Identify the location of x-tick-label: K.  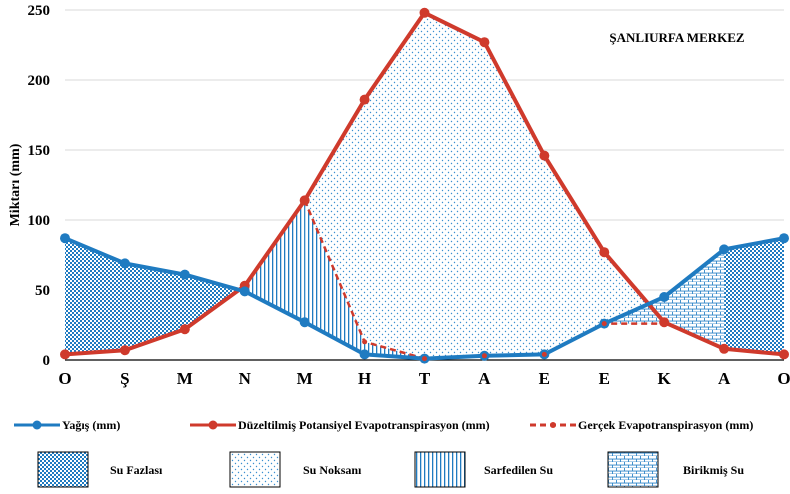
(665, 378).